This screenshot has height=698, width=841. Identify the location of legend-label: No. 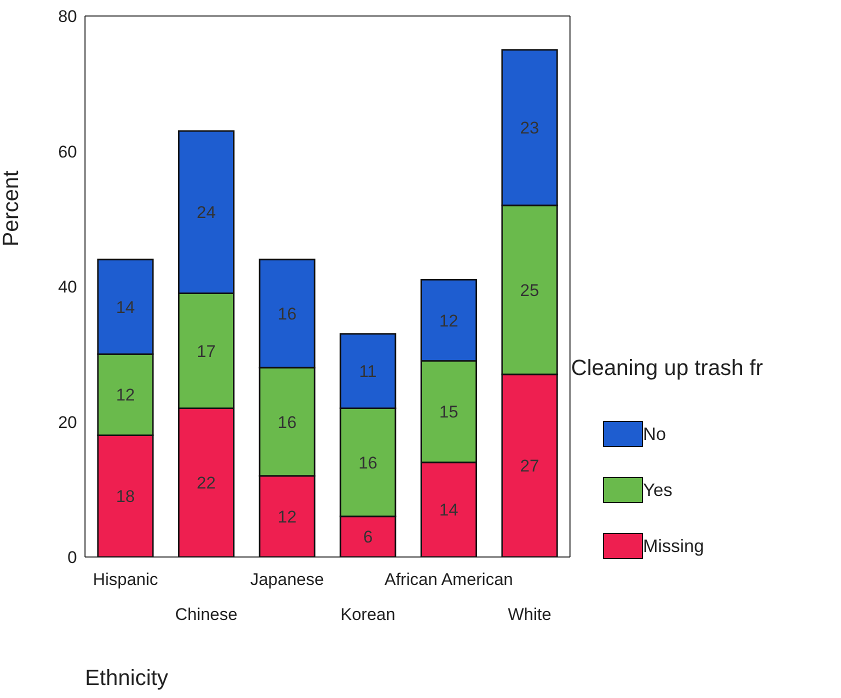
(654, 434).